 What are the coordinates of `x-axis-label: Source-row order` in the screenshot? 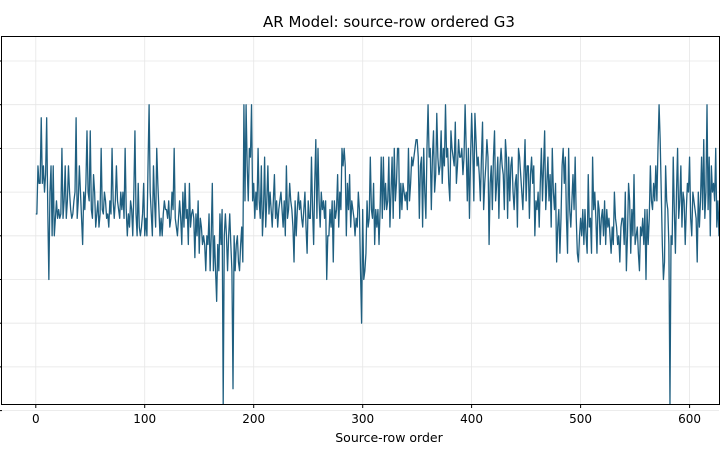 It's located at (389, 437).